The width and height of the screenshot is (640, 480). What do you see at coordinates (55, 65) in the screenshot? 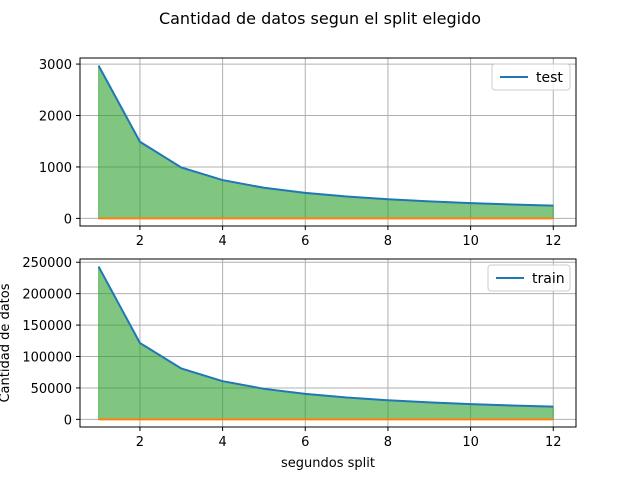
I see `y-tick-label: 3000` at bounding box center [55, 65].